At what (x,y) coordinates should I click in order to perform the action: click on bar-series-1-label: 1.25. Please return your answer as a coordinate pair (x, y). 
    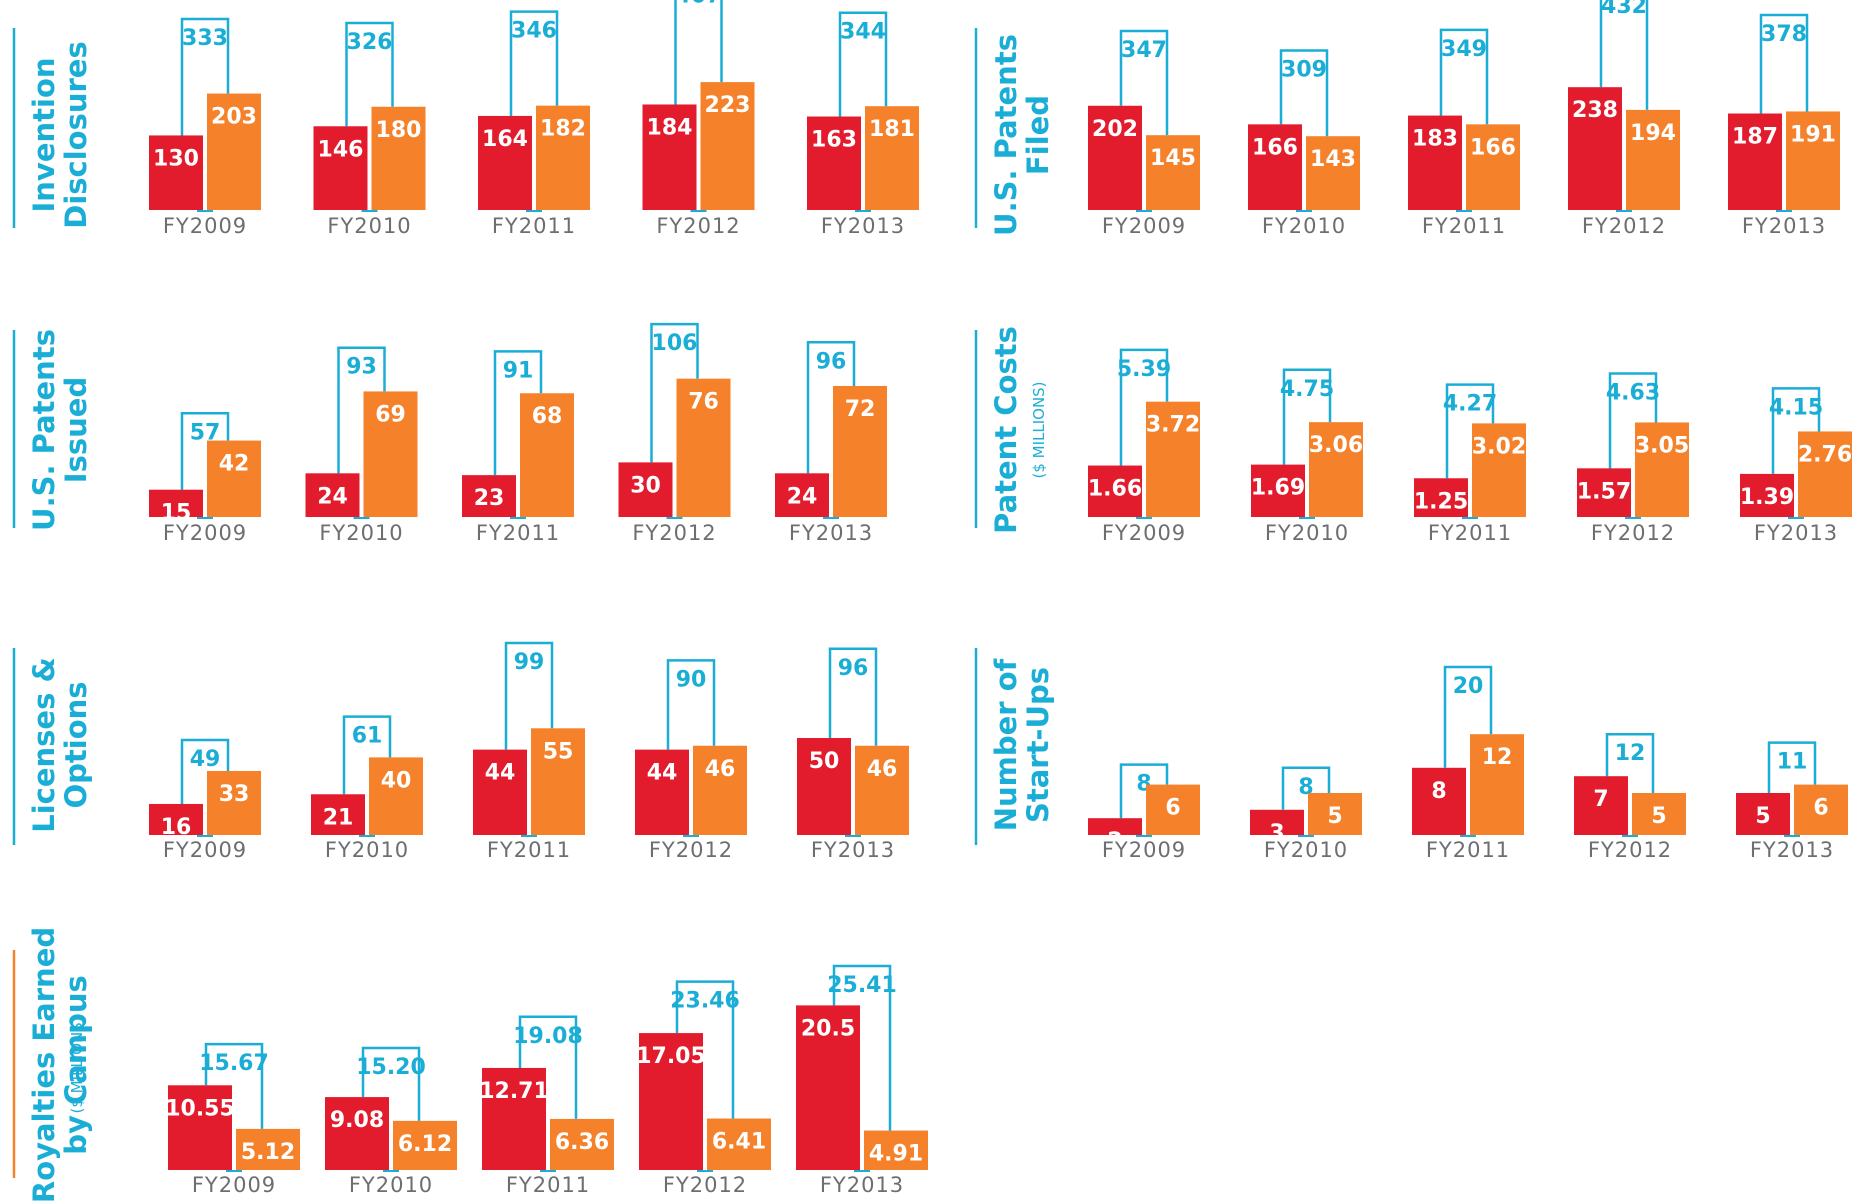
    Looking at the image, I should click on (1441, 501).